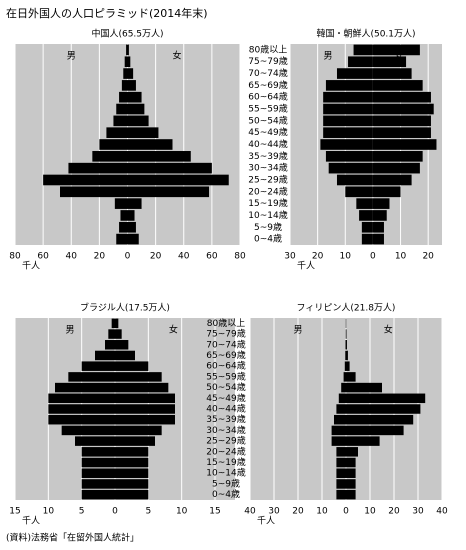 The width and height of the screenshot is (466, 550). What do you see at coordinates (267, 109) in the screenshot?
I see `y-tick-label: 55~59歳` at bounding box center [267, 109].